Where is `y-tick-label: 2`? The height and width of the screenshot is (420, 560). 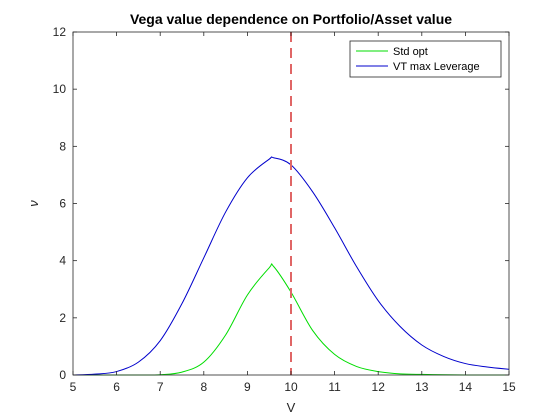
y-tick-label: 2 is located at coordinates (62, 318).